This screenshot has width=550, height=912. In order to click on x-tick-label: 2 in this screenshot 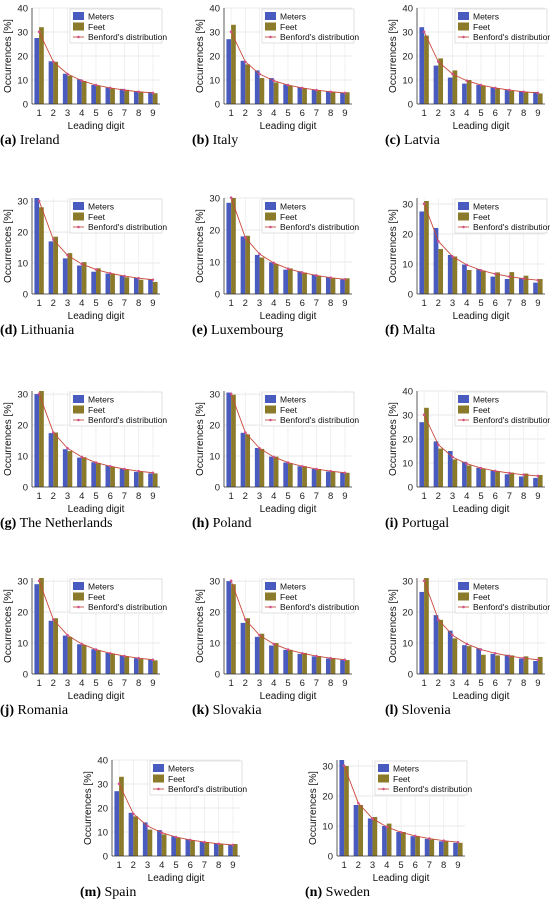, I will do `click(245, 113)`.